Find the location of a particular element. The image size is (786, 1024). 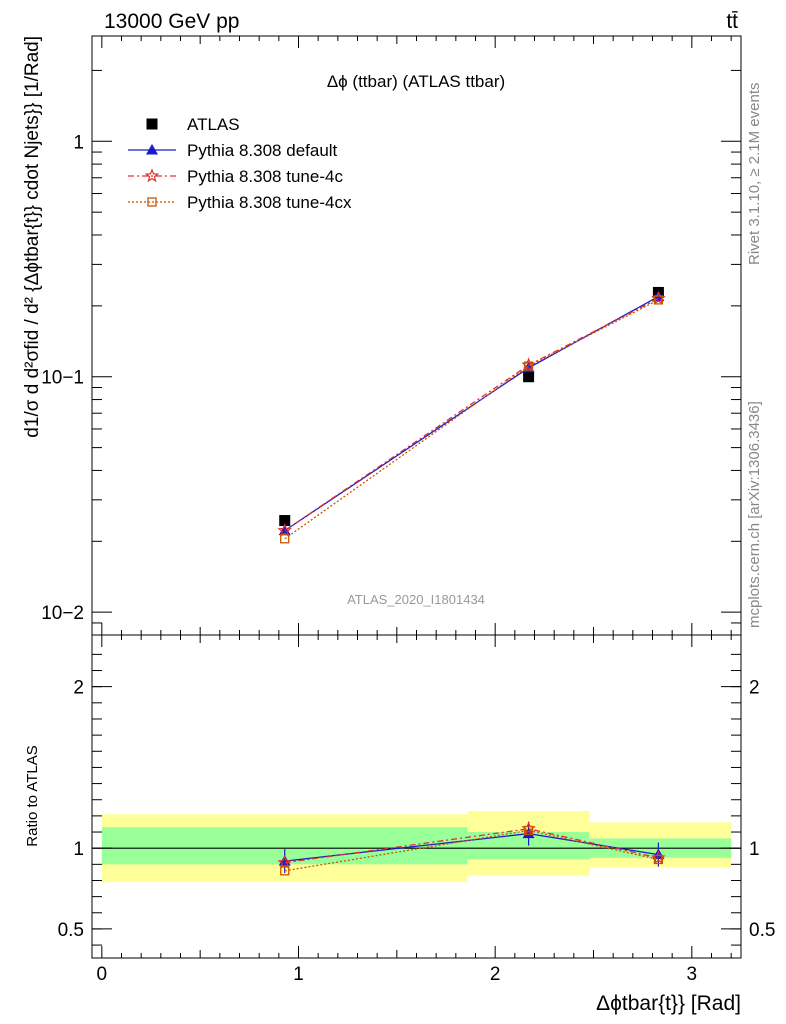

main-y-tick-label: 1 is located at coordinates (78, 142).